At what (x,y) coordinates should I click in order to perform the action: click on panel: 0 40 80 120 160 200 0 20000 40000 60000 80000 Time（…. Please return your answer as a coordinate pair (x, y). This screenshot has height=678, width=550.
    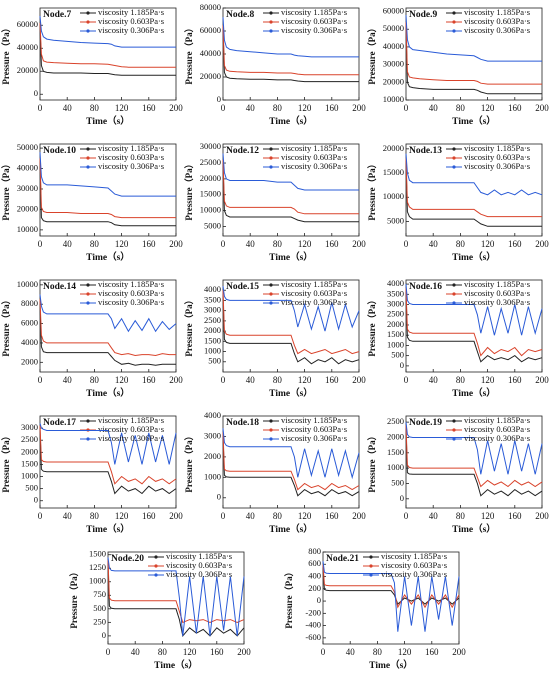
    Looking at the image, I should click on (275, 64).